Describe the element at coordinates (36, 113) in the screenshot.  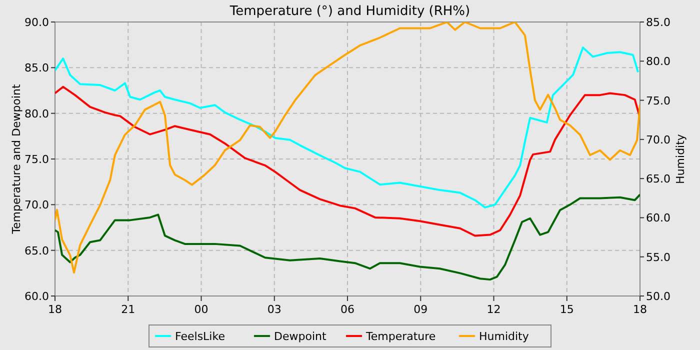
I see `y-tick-label: 80.0` at that location.